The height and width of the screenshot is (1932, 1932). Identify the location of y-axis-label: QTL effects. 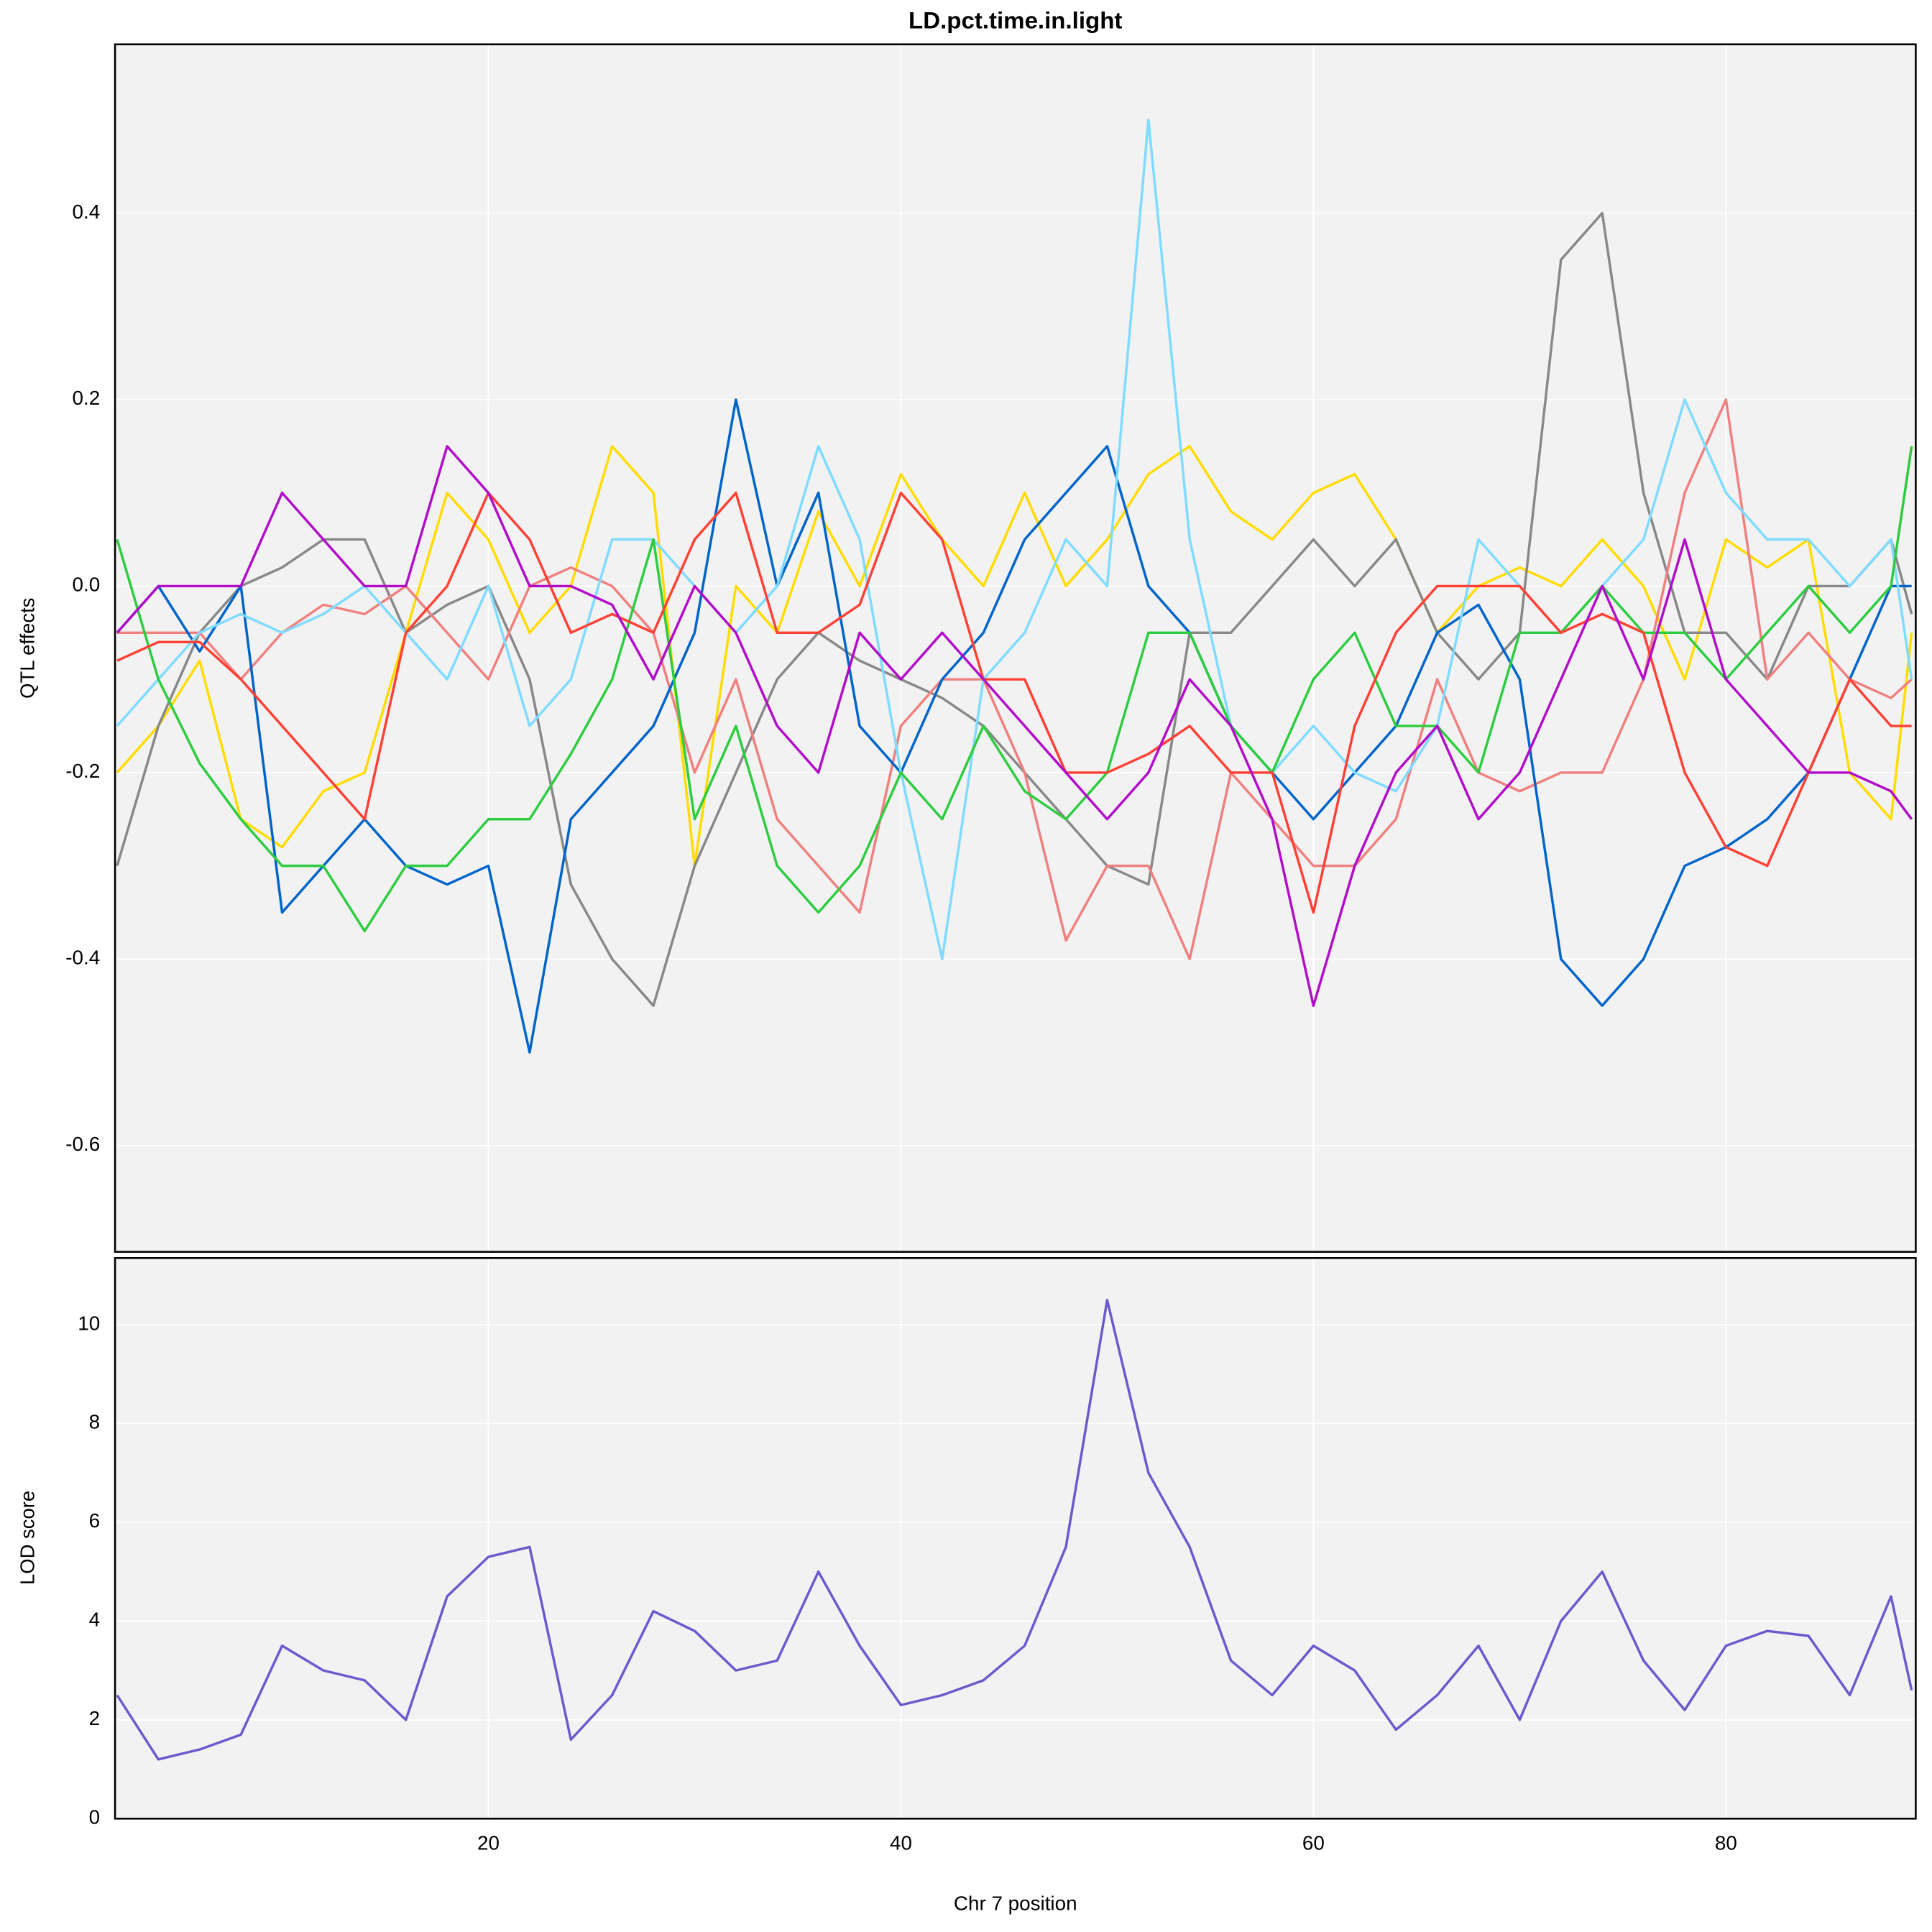
(27, 648).